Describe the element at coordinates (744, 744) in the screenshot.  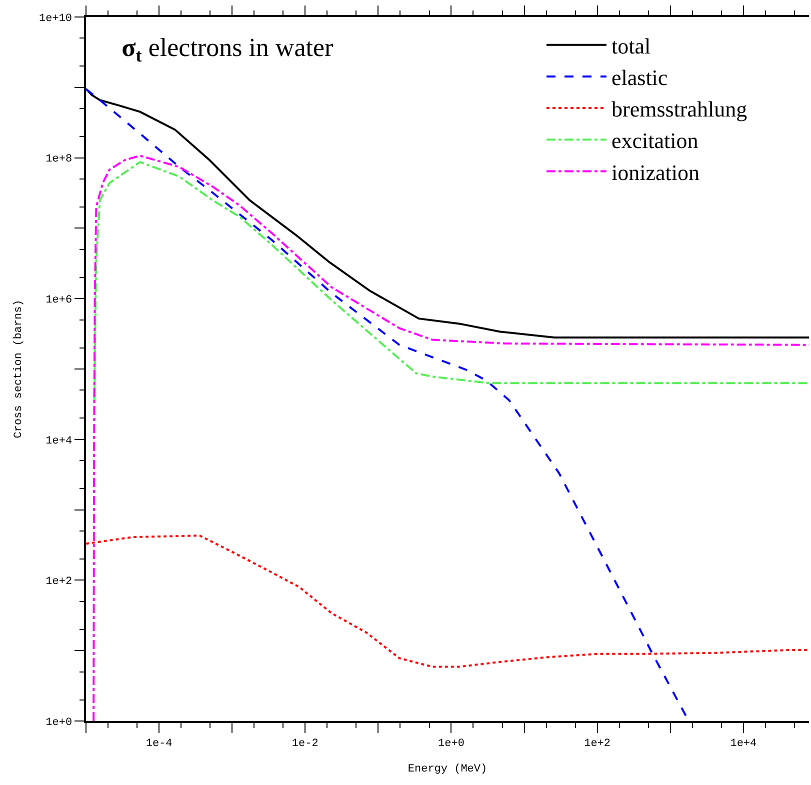
I see `x-tick-label: 1e+4` at that location.